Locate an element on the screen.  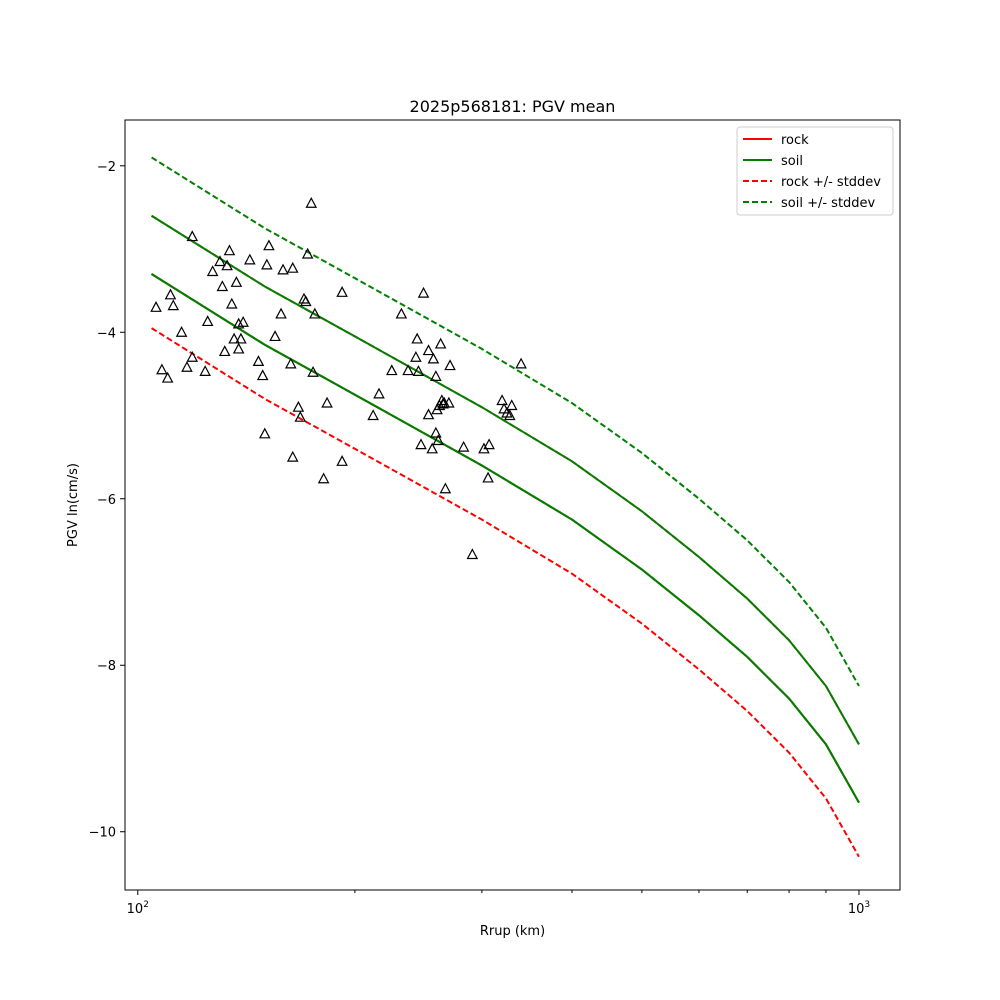
chart-title: 2025p568181: PGV mean is located at coordinates (513, 106).